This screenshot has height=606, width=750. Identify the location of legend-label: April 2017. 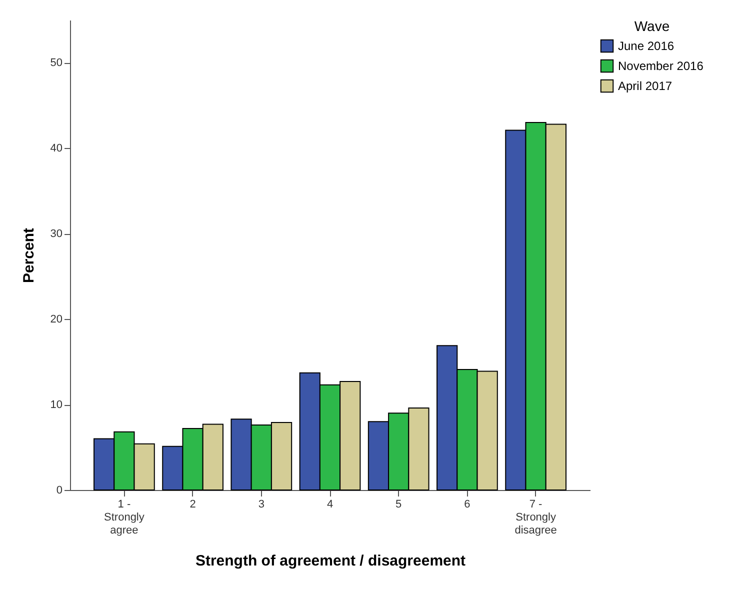
(645, 86).